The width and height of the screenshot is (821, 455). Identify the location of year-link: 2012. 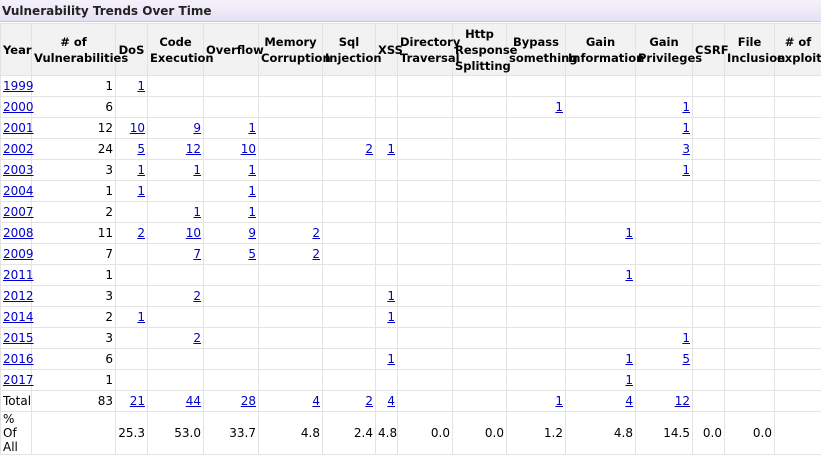
(18, 296).